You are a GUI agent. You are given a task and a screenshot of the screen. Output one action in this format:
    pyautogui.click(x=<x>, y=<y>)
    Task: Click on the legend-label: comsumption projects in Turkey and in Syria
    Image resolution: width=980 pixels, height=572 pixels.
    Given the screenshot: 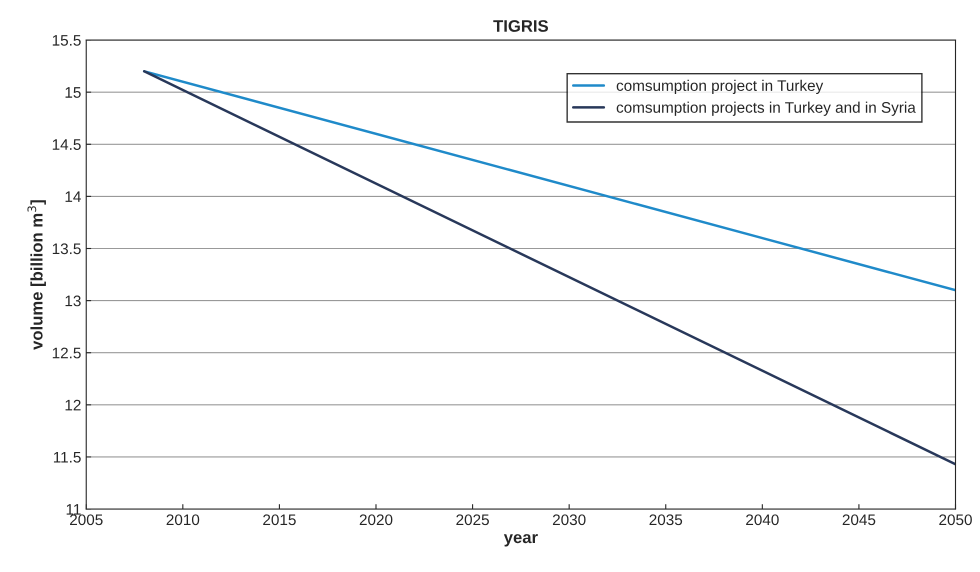 What is the action you would take?
    pyautogui.click(x=766, y=109)
    